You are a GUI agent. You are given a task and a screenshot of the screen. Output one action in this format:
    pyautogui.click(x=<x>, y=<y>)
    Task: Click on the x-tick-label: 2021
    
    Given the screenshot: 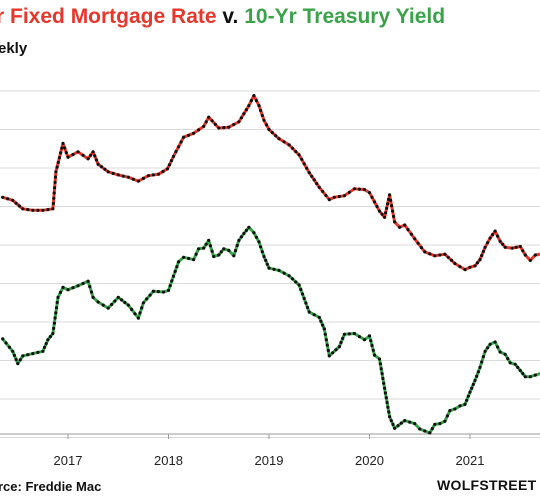 What is the action you would take?
    pyautogui.click(x=470, y=460)
    